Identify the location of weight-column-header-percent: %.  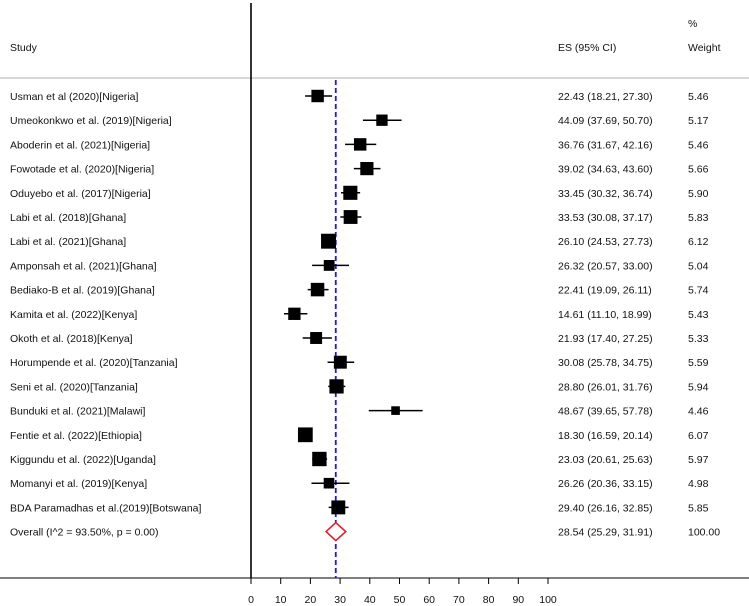
(692, 24).